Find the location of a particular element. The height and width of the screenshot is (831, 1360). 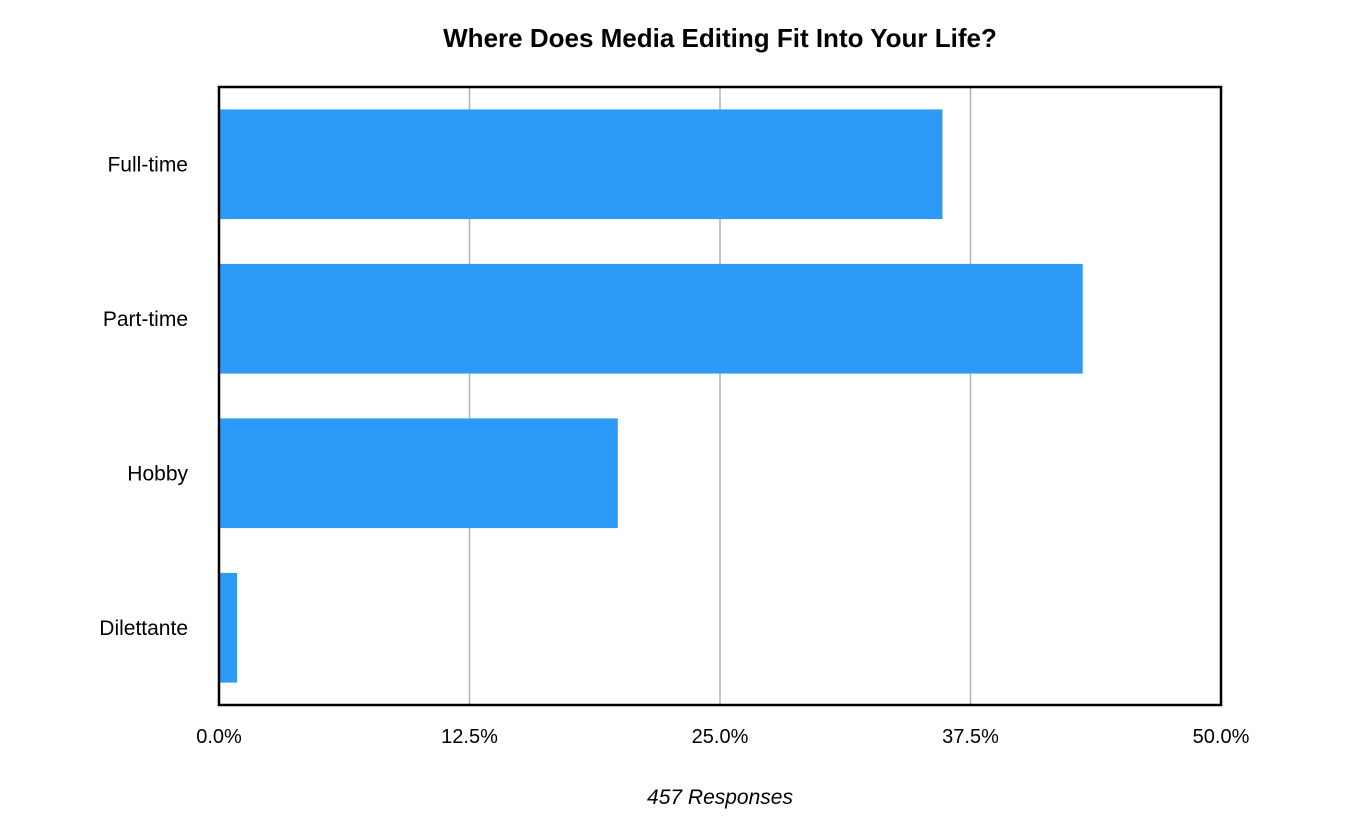

x-tick-label: 50.0% is located at coordinates (1221, 737).